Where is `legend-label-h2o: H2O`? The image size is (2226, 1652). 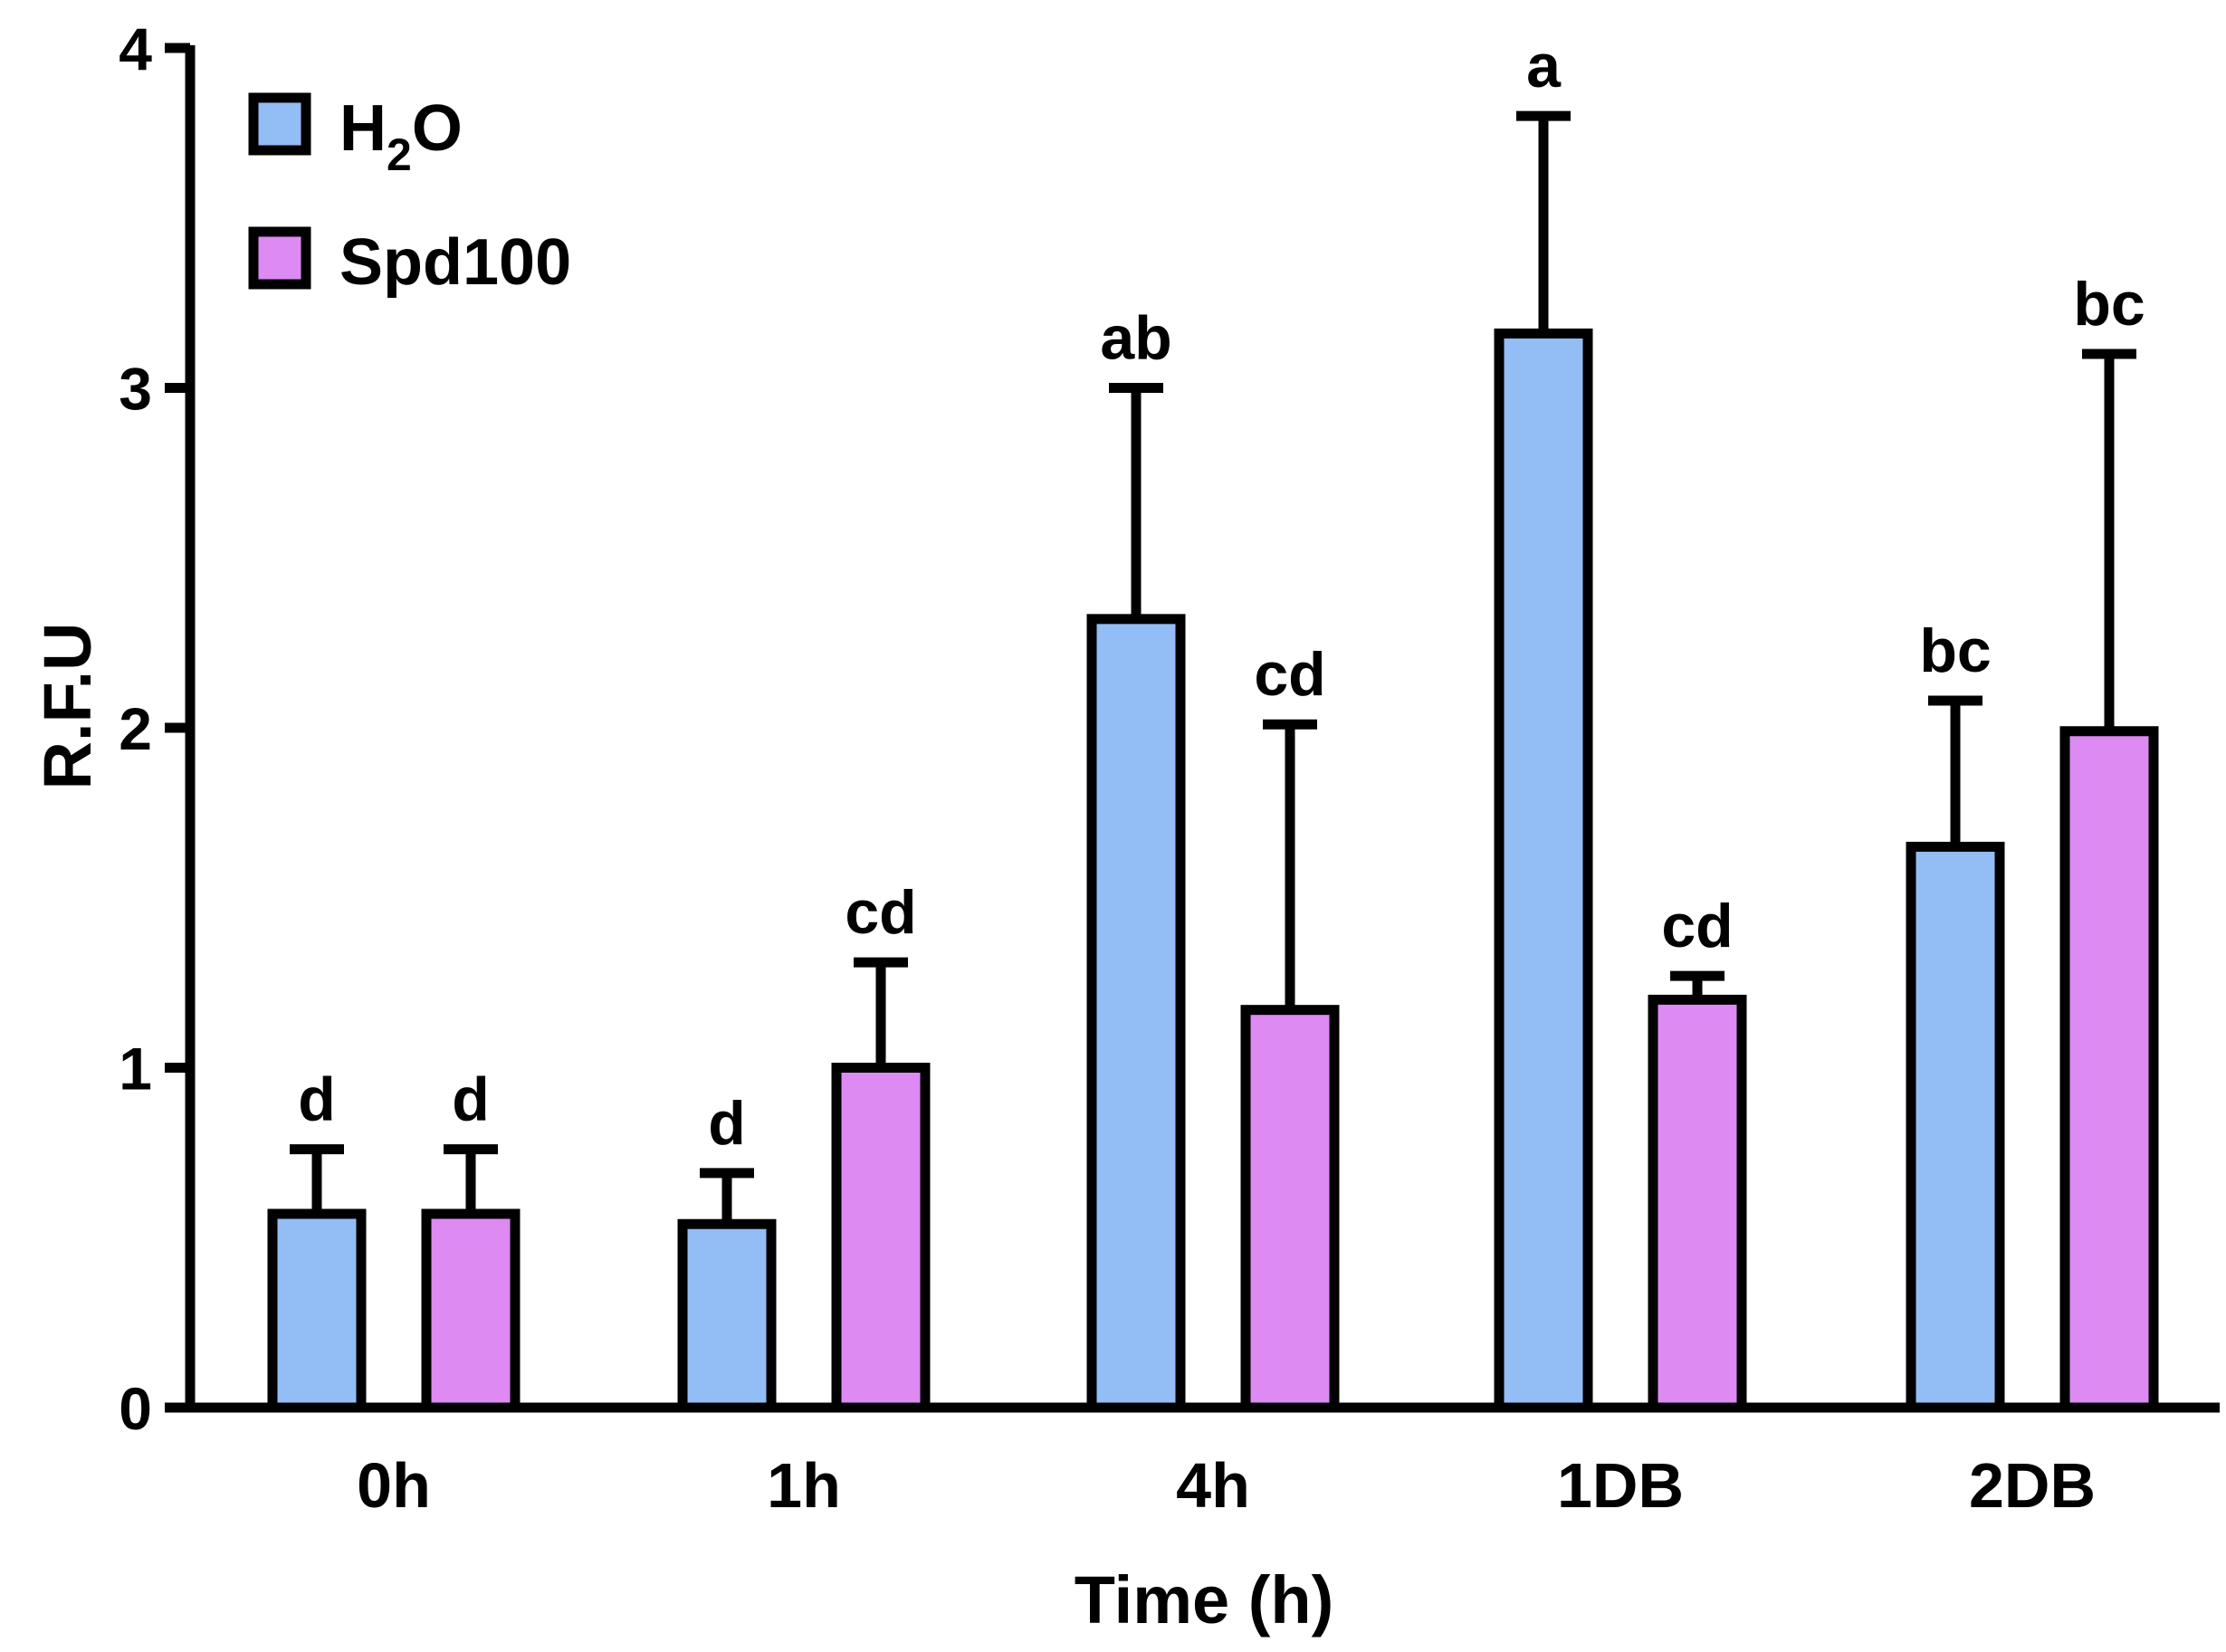
legend-label-h2o: H2O is located at coordinates (401, 136).